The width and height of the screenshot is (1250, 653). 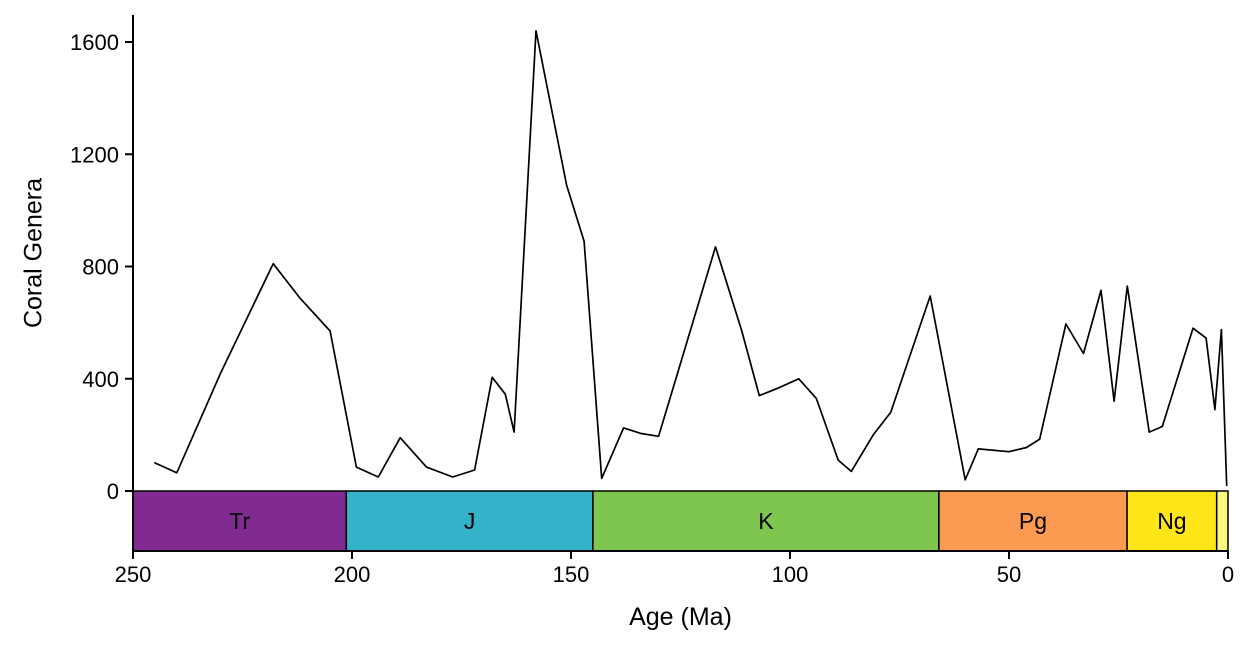 I want to click on y-axis-title: Coral Genera, so click(x=33, y=253).